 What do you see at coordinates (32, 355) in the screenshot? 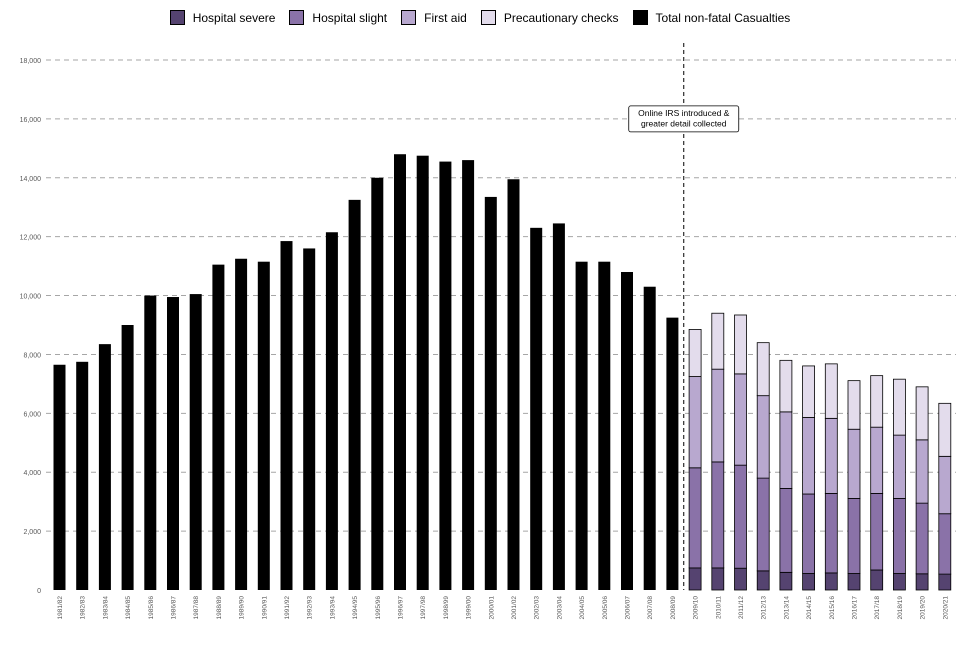
I see `y-tick-label: 8,000` at bounding box center [32, 355].